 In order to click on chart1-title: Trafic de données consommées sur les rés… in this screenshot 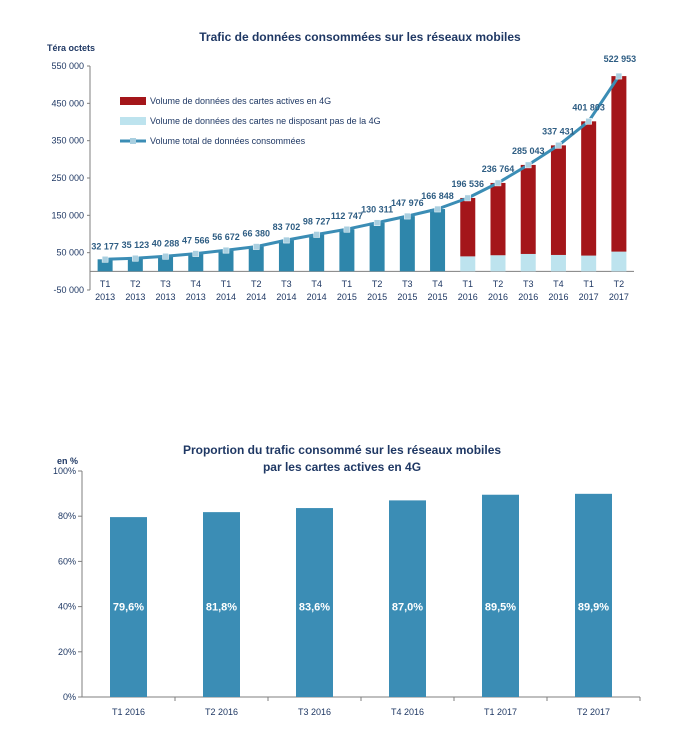, I will do `click(360, 37)`.